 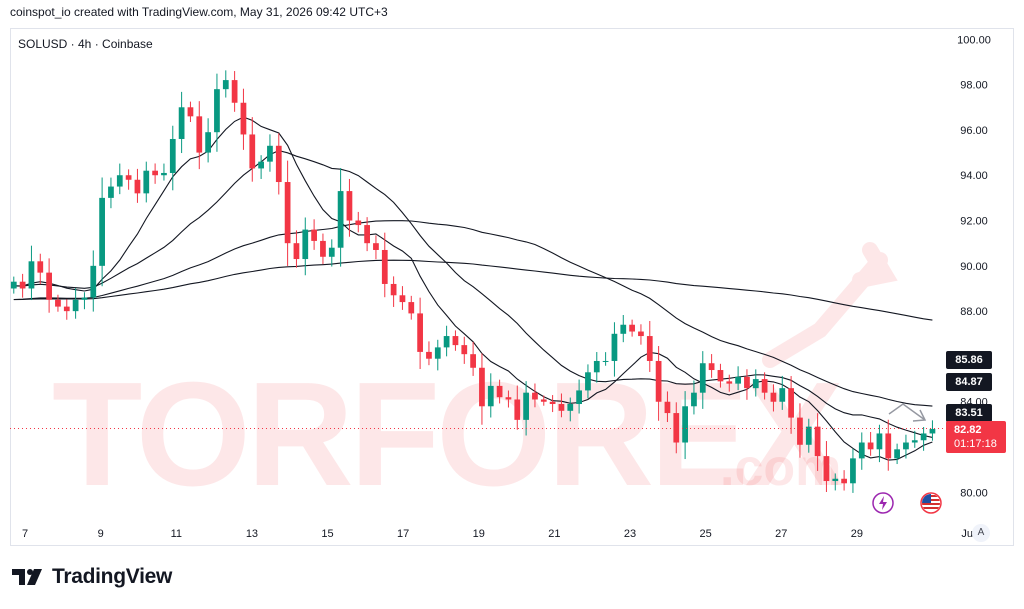 What do you see at coordinates (101, 534) in the screenshot?
I see `x-tick-label: 9` at bounding box center [101, 534].